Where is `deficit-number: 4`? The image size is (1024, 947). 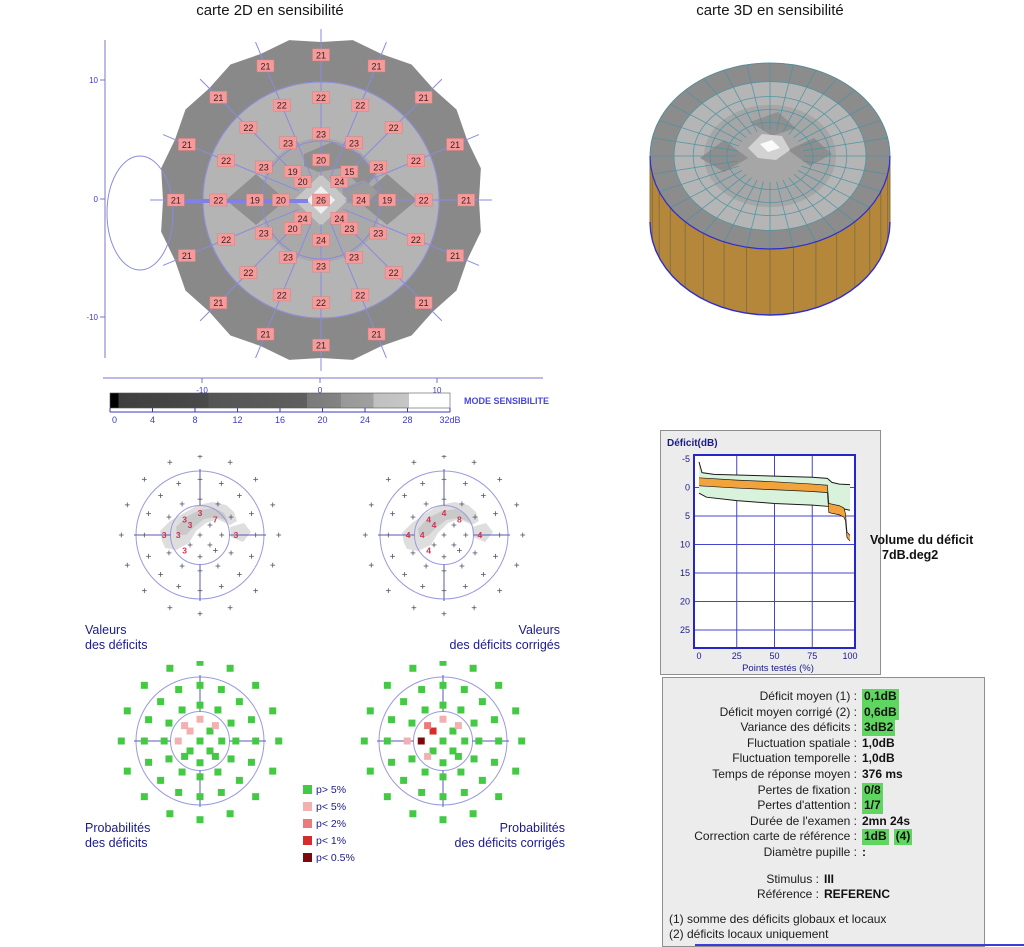
deficit-number: 4 is located at coordinates (434, 525).